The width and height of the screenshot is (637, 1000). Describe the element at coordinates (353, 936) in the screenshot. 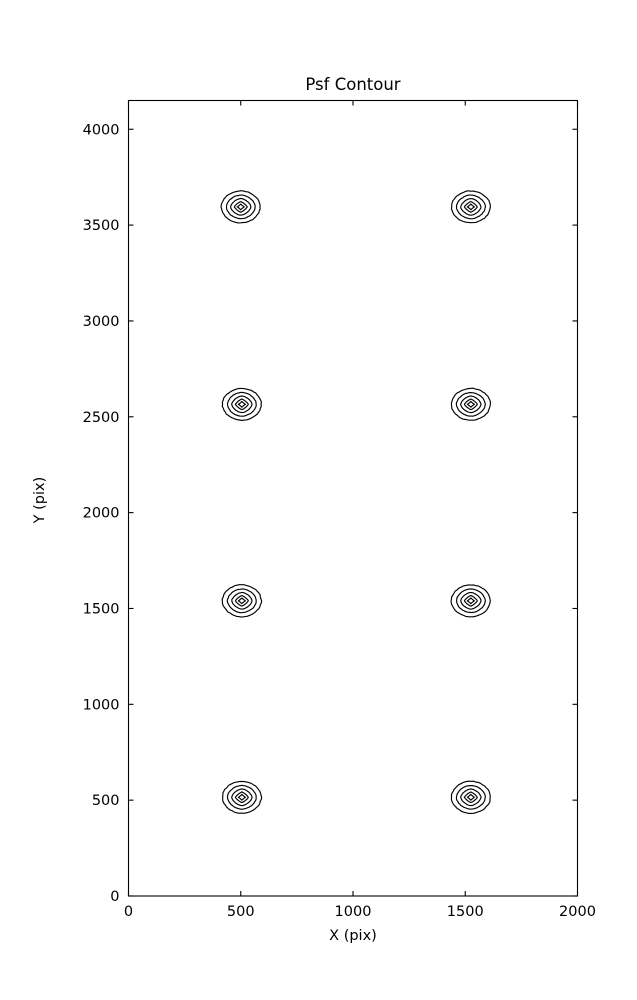

I see `x-axis-label: X (pix)` at that location.